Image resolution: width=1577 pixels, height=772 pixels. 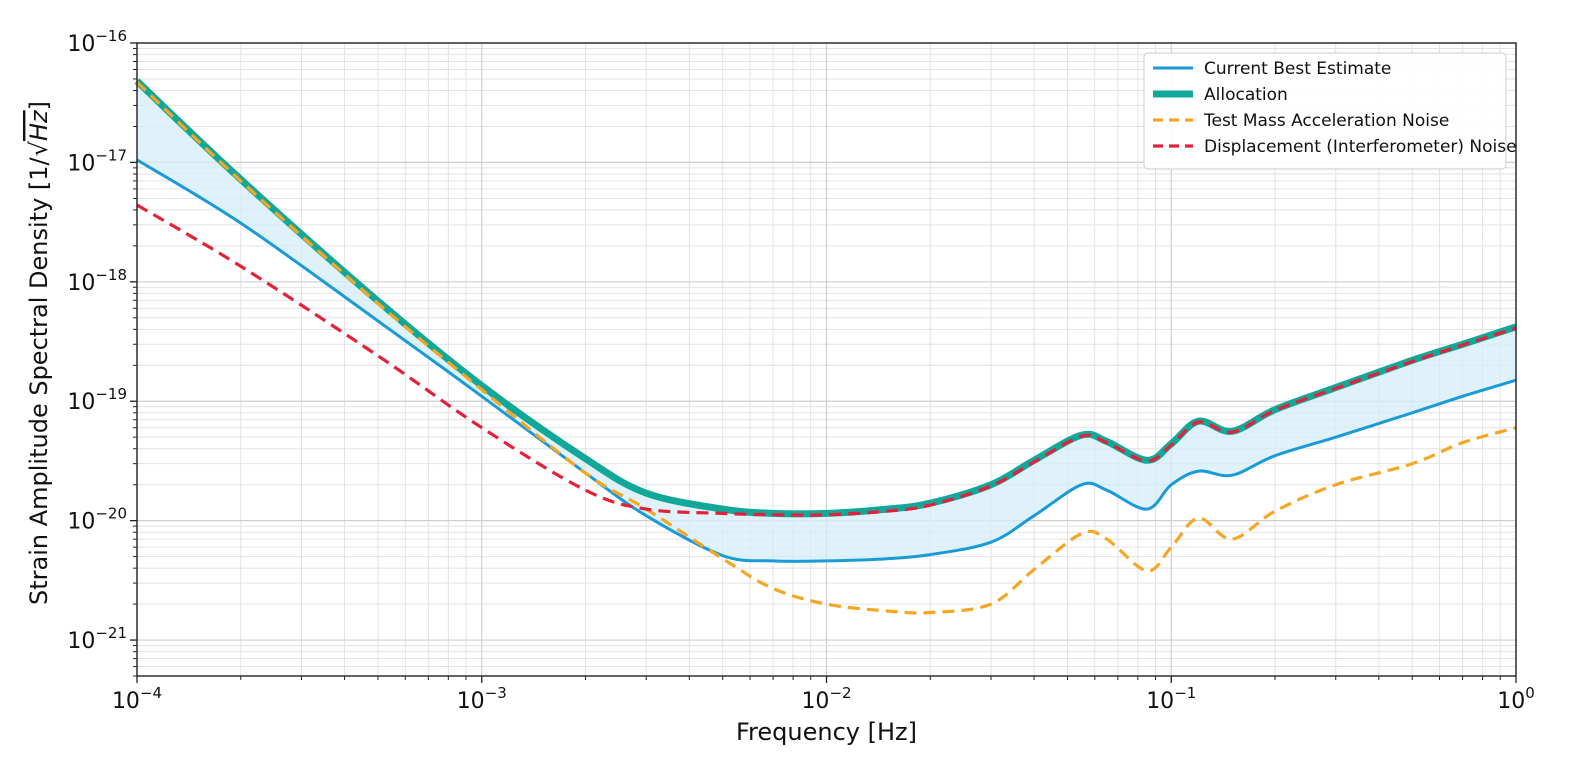 What do you see at coordinates (97, 161) in the screenshot?
I see `y-tick-label: 10−17` at bounding box center [97, 161].